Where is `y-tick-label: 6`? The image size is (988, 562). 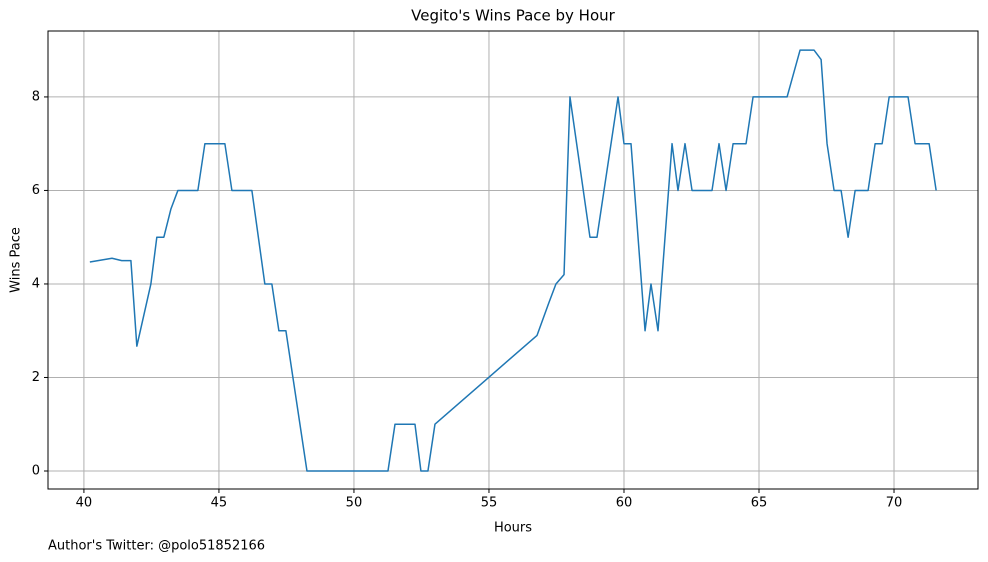
y-tick-label: 6 is located at coordinates (36, 190).